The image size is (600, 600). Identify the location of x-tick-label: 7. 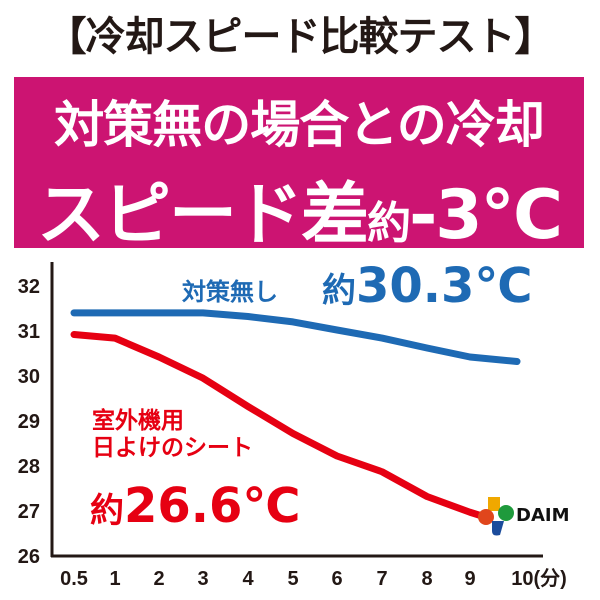
(381, 579).